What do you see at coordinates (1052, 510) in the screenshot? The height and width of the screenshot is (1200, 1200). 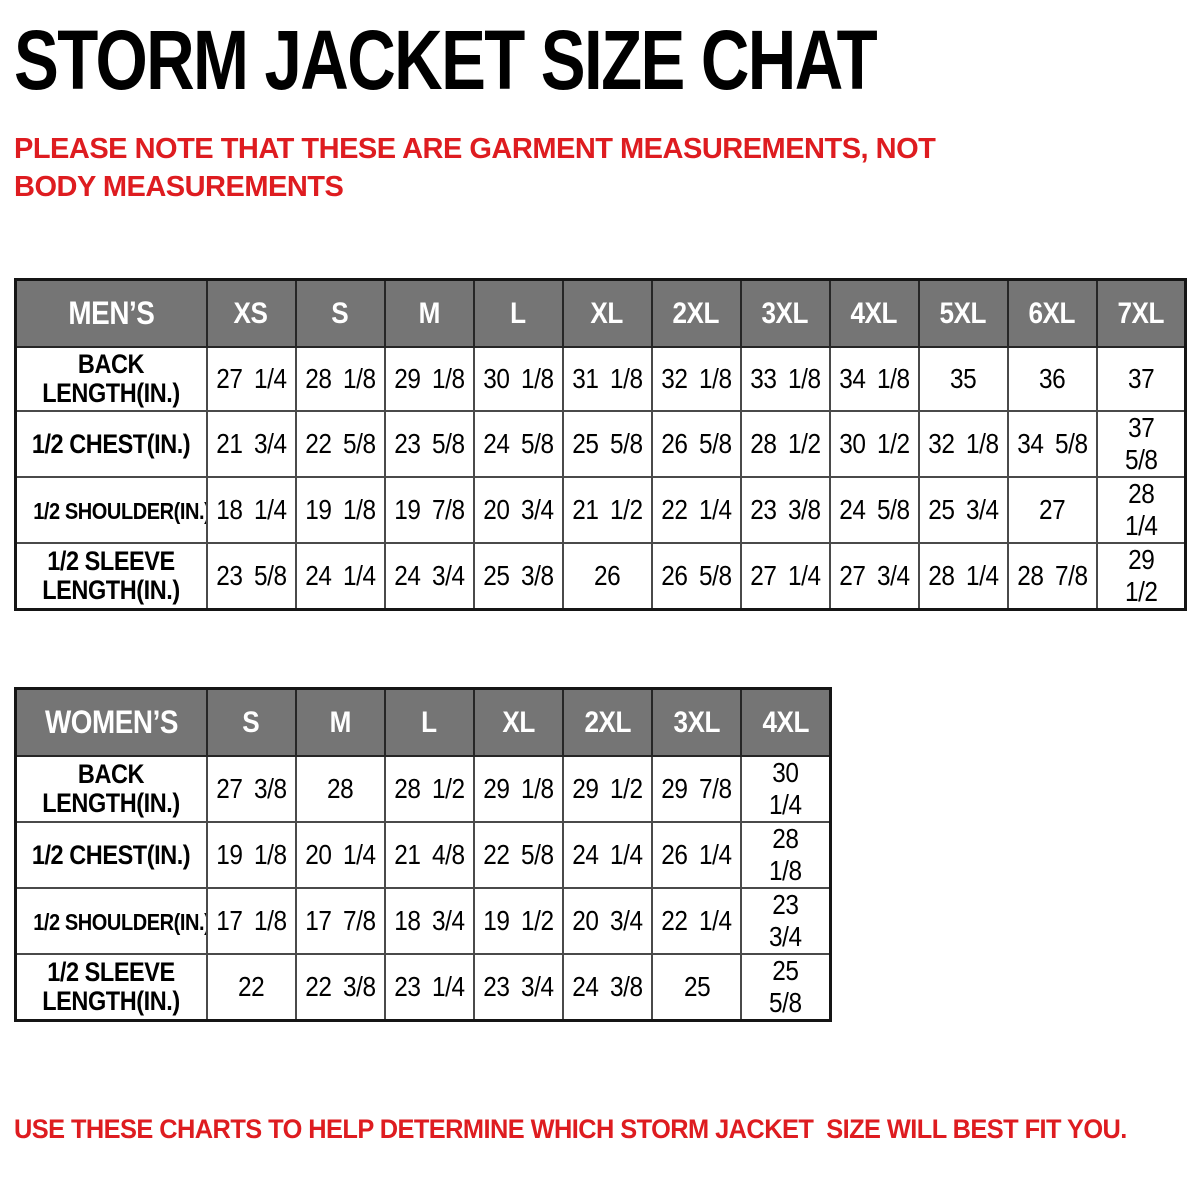 I see `measurement-value-cell: 27` at bounding box center [1052, 510].